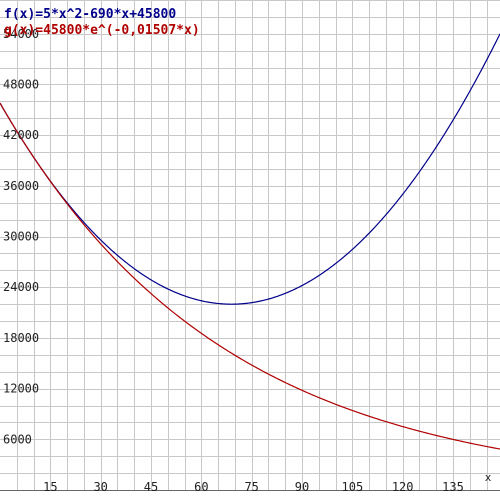 This screenshot has width=500, height=501. Describe the element at coordinates (251, 487) in the screenshot. I see `x-tick-label: 75` at that location.